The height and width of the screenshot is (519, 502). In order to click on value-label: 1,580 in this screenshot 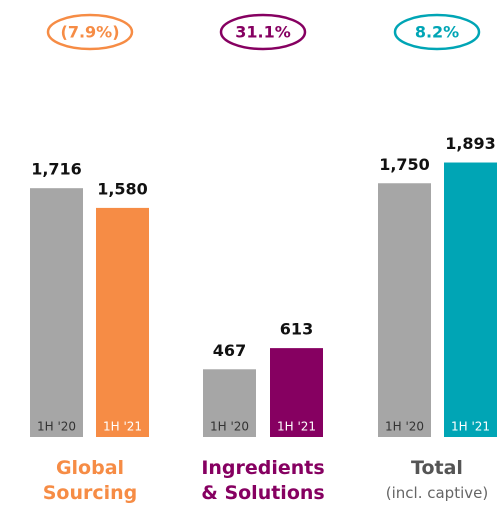, I will do `click(122, 188)`.